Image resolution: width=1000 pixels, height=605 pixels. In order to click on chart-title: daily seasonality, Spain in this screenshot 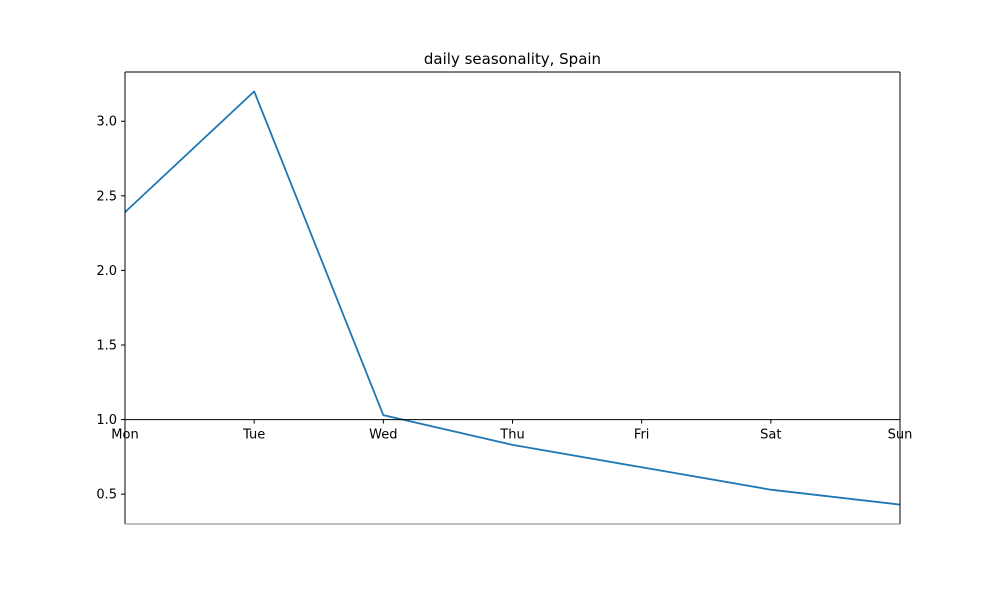, I will do `click(512, 59)`.